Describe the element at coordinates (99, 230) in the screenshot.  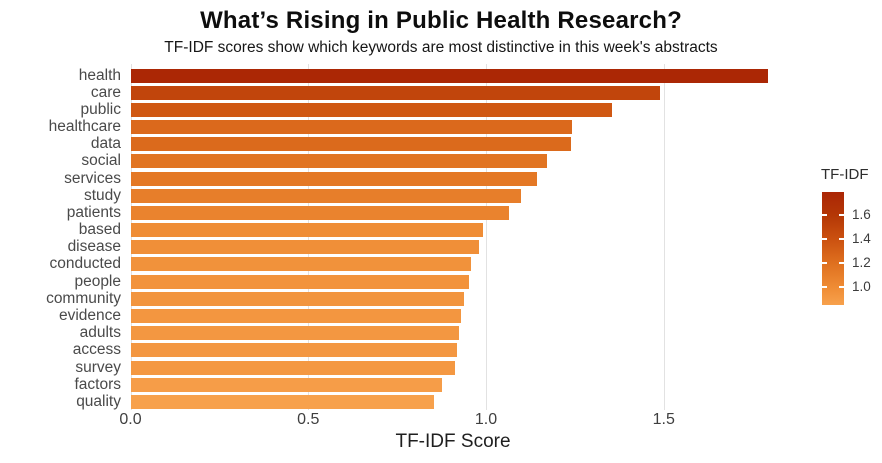
I see `y-label-based: based` at that location.